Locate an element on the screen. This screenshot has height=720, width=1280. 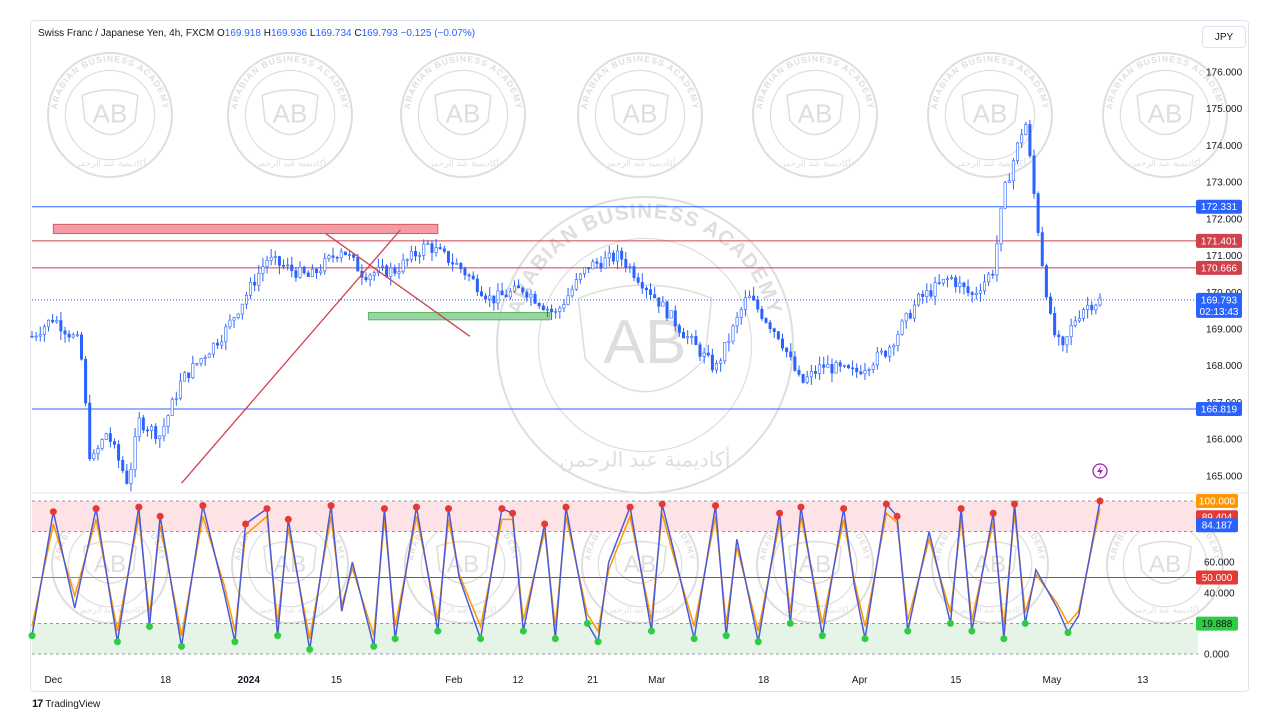
countdown-label: 02:13:43 is located at coordinates (1219, 312).